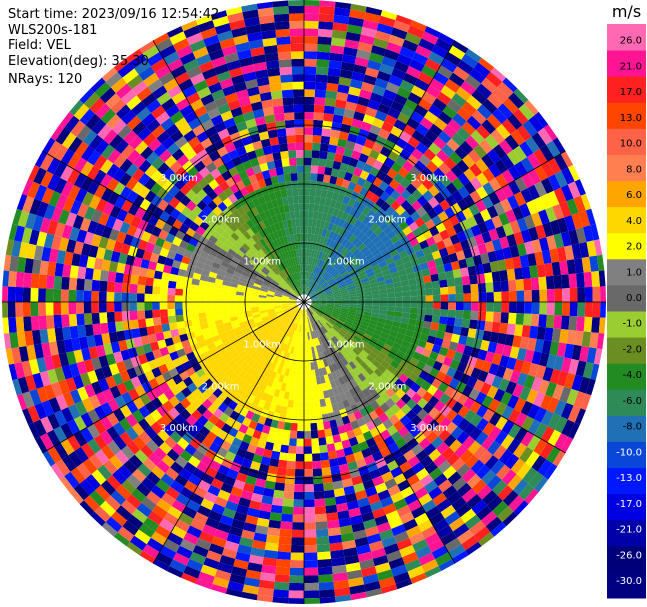 Image resolution: width=647 pixels, height=607 pixels. I want to click on colorbar-tick-label: -1.0, so click(632, 324).